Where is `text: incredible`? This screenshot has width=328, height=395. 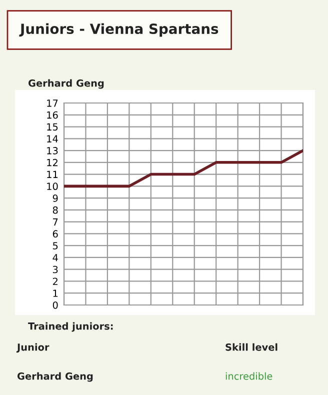
text: incredible is located at coordinates (249, 376).